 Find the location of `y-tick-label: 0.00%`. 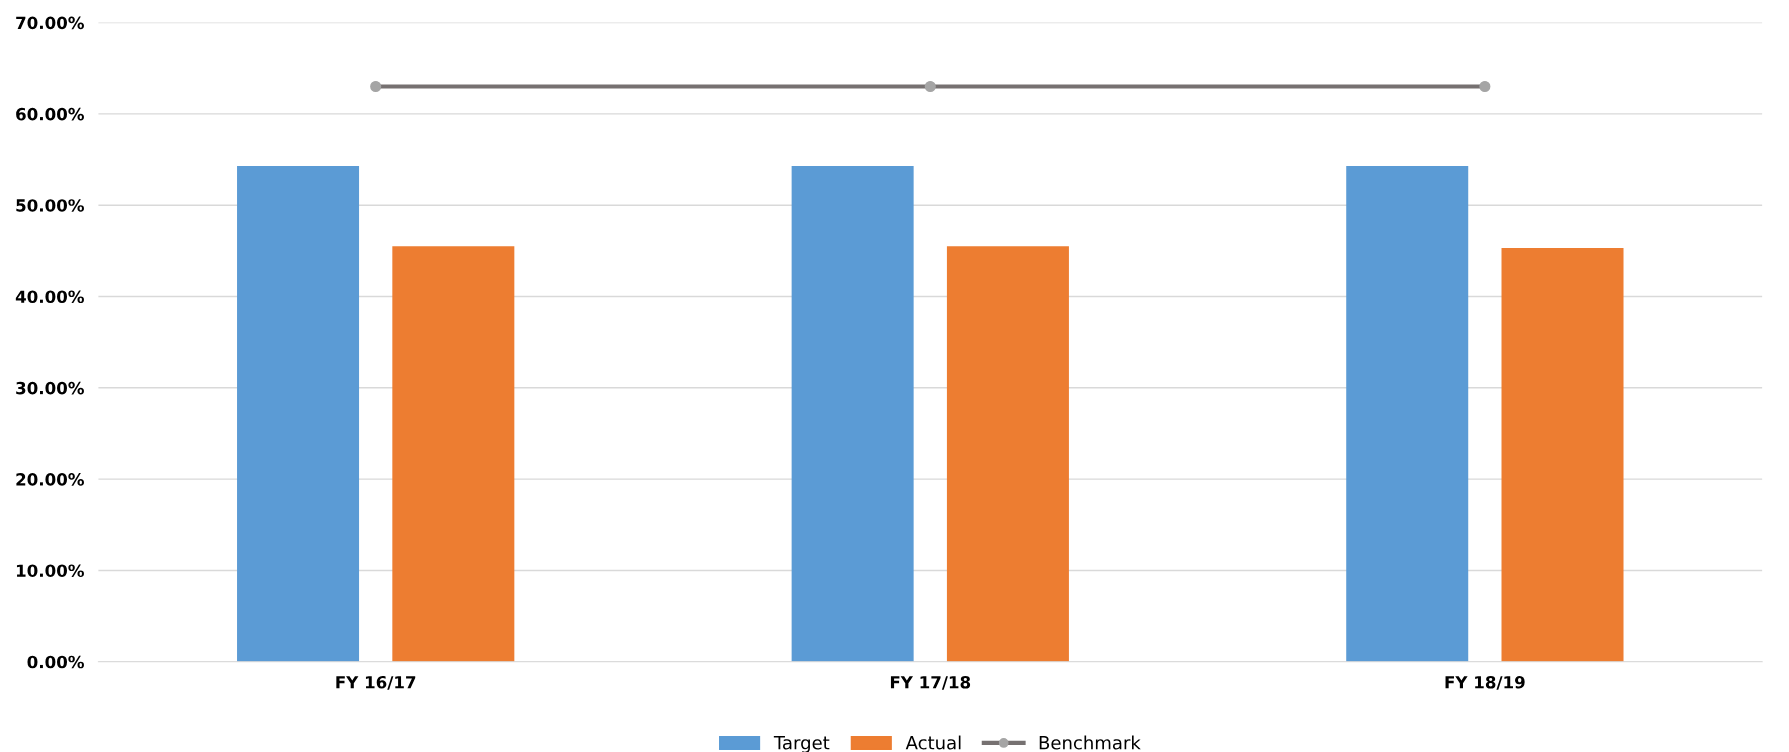

y-tick-label: 0.00% is located at coordinates (55, 662).